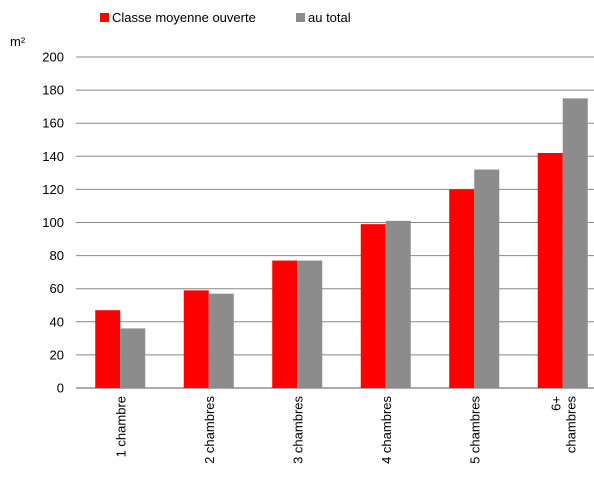 This screenshot has height=479, width=594. I want to click on x-tick-label-line: 1 chambre, so click(120, 426).